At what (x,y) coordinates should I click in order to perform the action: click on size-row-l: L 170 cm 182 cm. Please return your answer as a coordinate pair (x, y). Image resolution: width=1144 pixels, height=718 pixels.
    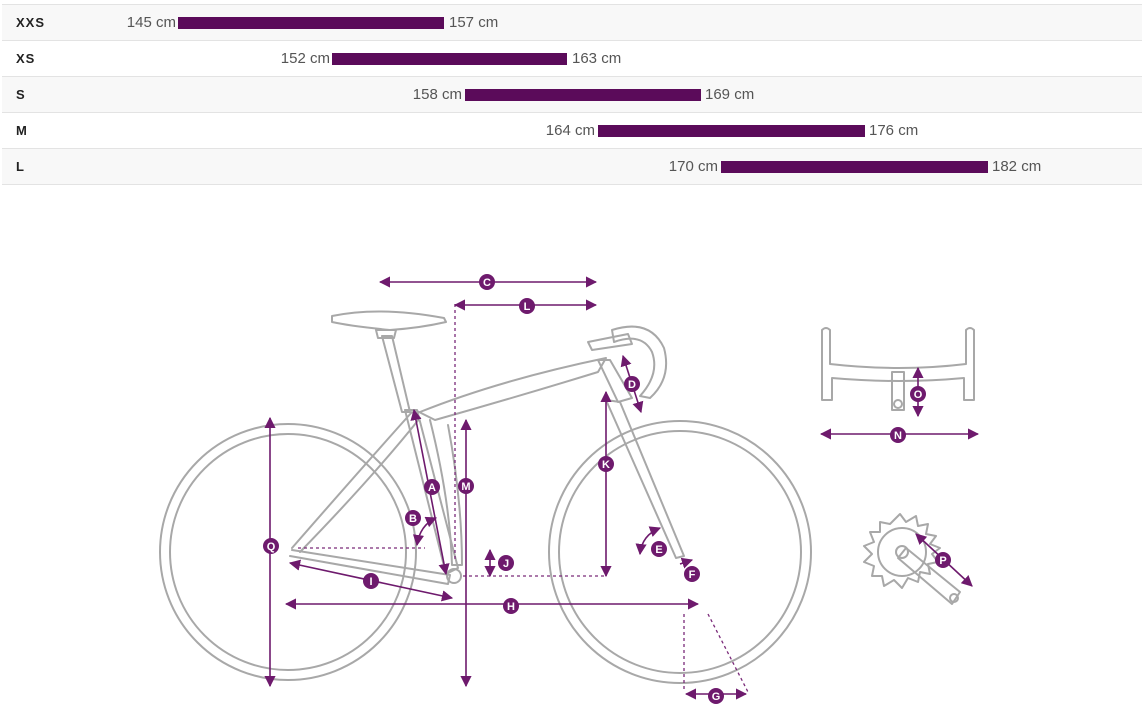
    Looking at the image, I should click on (572, 167).